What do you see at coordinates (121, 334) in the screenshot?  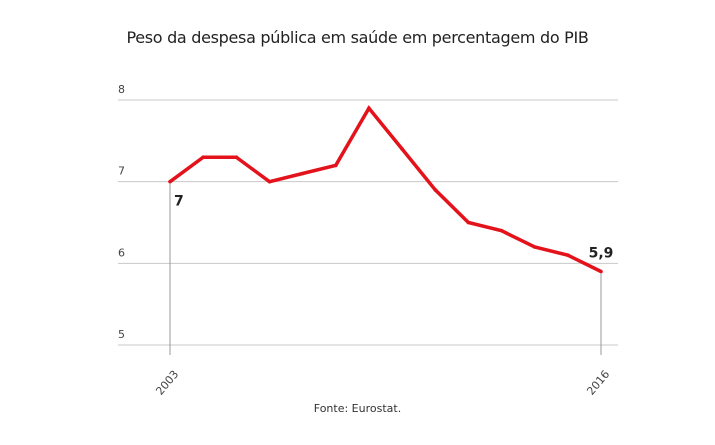 I see `y-tick-label: 5` at bounding box center [121, 334].